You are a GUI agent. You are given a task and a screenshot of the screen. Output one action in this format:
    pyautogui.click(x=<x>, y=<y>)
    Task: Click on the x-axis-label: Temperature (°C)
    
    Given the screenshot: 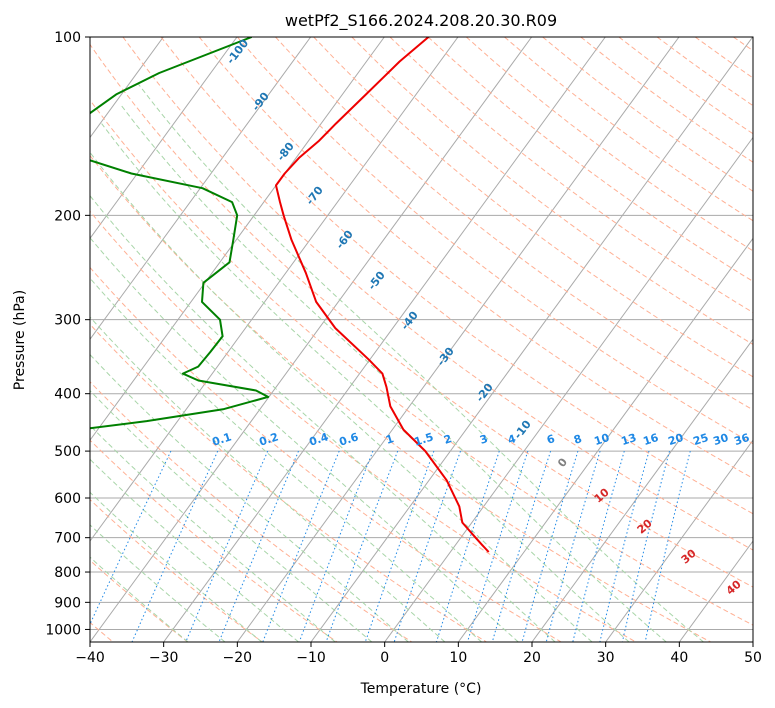 What is the action you would take?
    pyautogui.click(x=421, y=689)
    